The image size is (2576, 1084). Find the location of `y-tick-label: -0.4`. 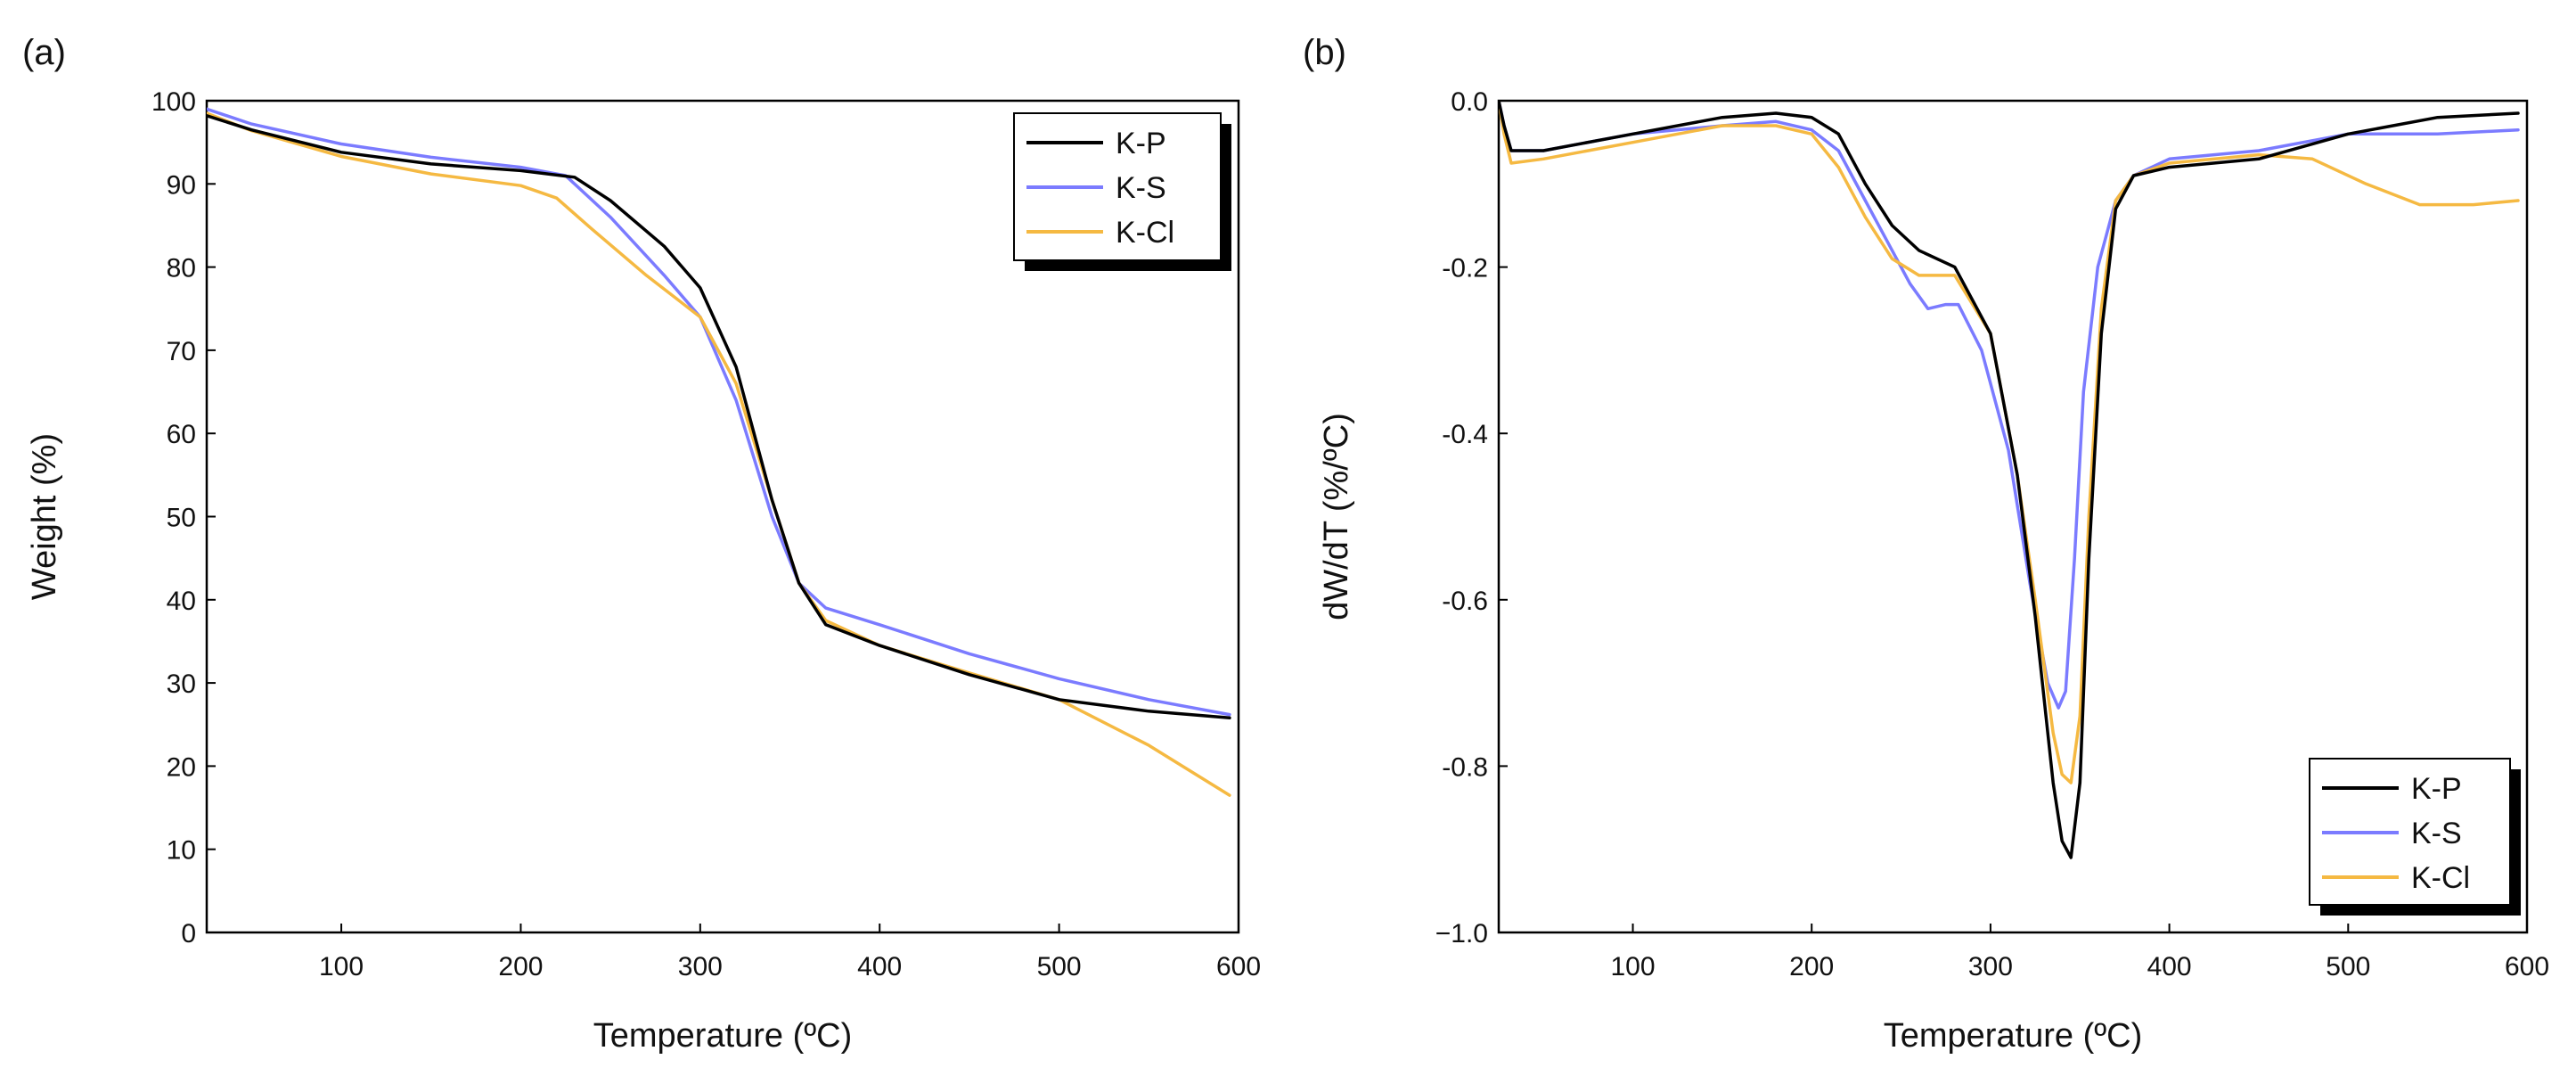

y-tick-label: -0.4 is located at coordinates (1465, 434).